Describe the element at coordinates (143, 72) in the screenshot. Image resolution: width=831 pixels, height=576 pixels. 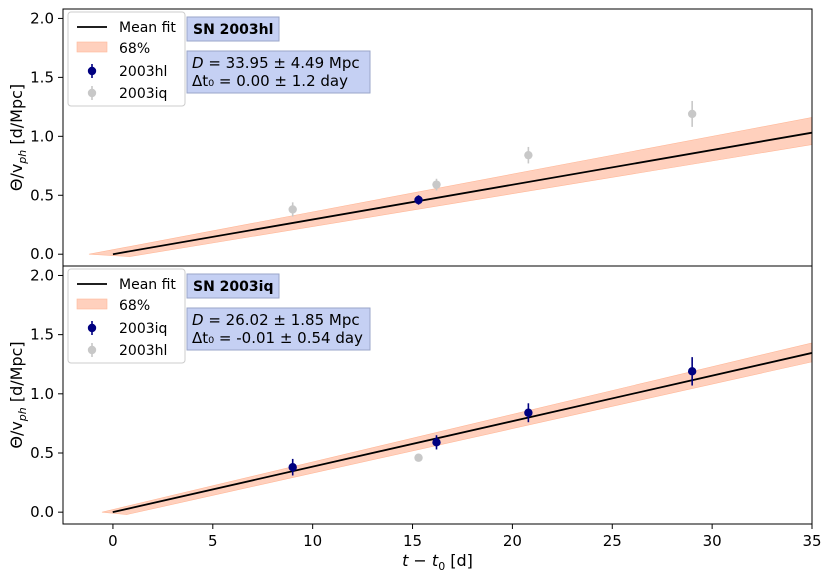
I see `legend-primary-label: 2003hl` at that location.